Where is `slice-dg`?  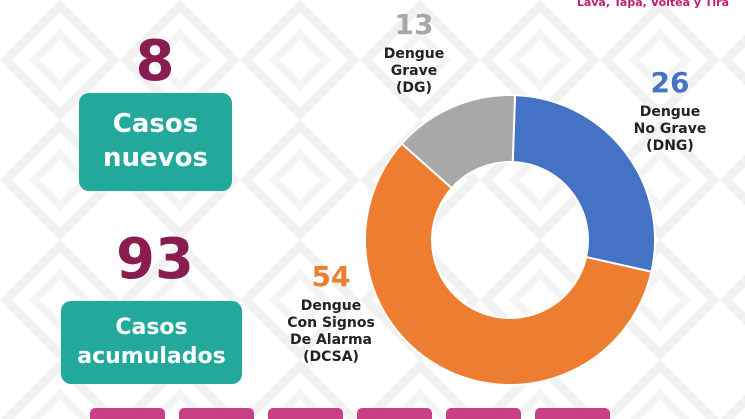
slice-dg is located at coordinates (458, 142).